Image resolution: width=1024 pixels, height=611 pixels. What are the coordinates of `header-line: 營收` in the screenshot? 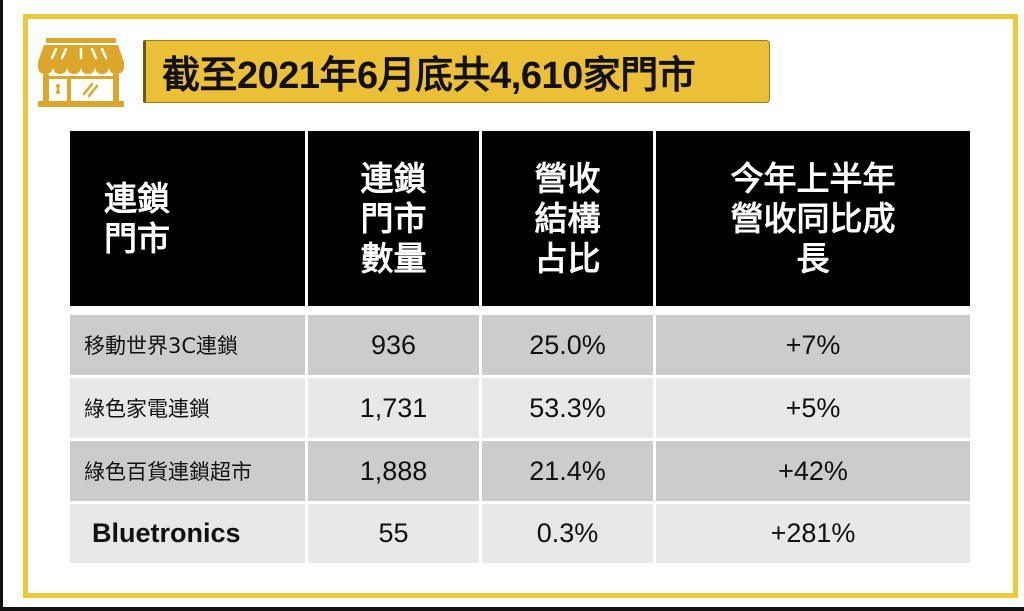 It's located at (567, 178).